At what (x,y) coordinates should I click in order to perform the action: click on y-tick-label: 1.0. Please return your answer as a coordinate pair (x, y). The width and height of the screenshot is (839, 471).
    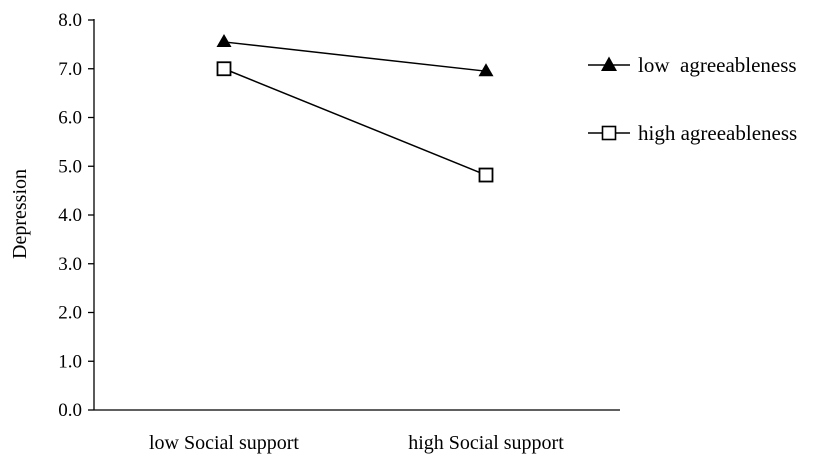
    Looking at the image, I should click on (70, 361).